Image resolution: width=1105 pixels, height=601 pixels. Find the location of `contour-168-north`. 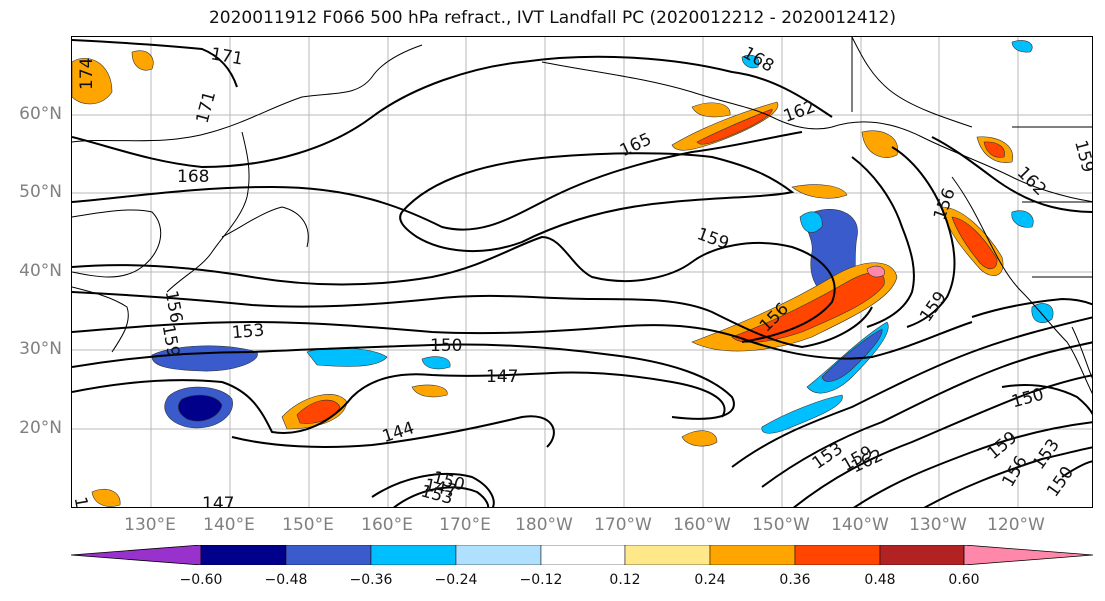

contour-168-north is located at coordinates (452, 112).